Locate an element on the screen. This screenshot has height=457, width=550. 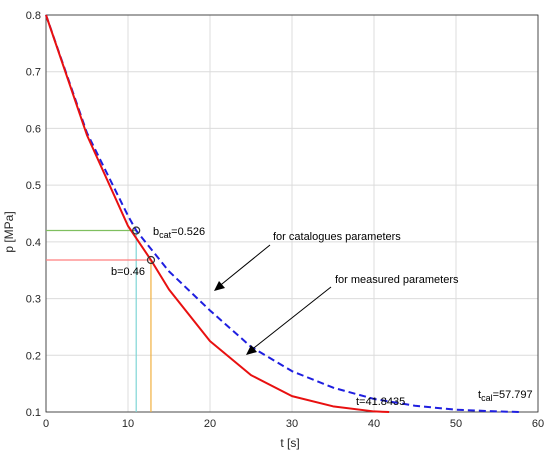
t-annotation: t=41.8435 is located at coordinates (380, 402).